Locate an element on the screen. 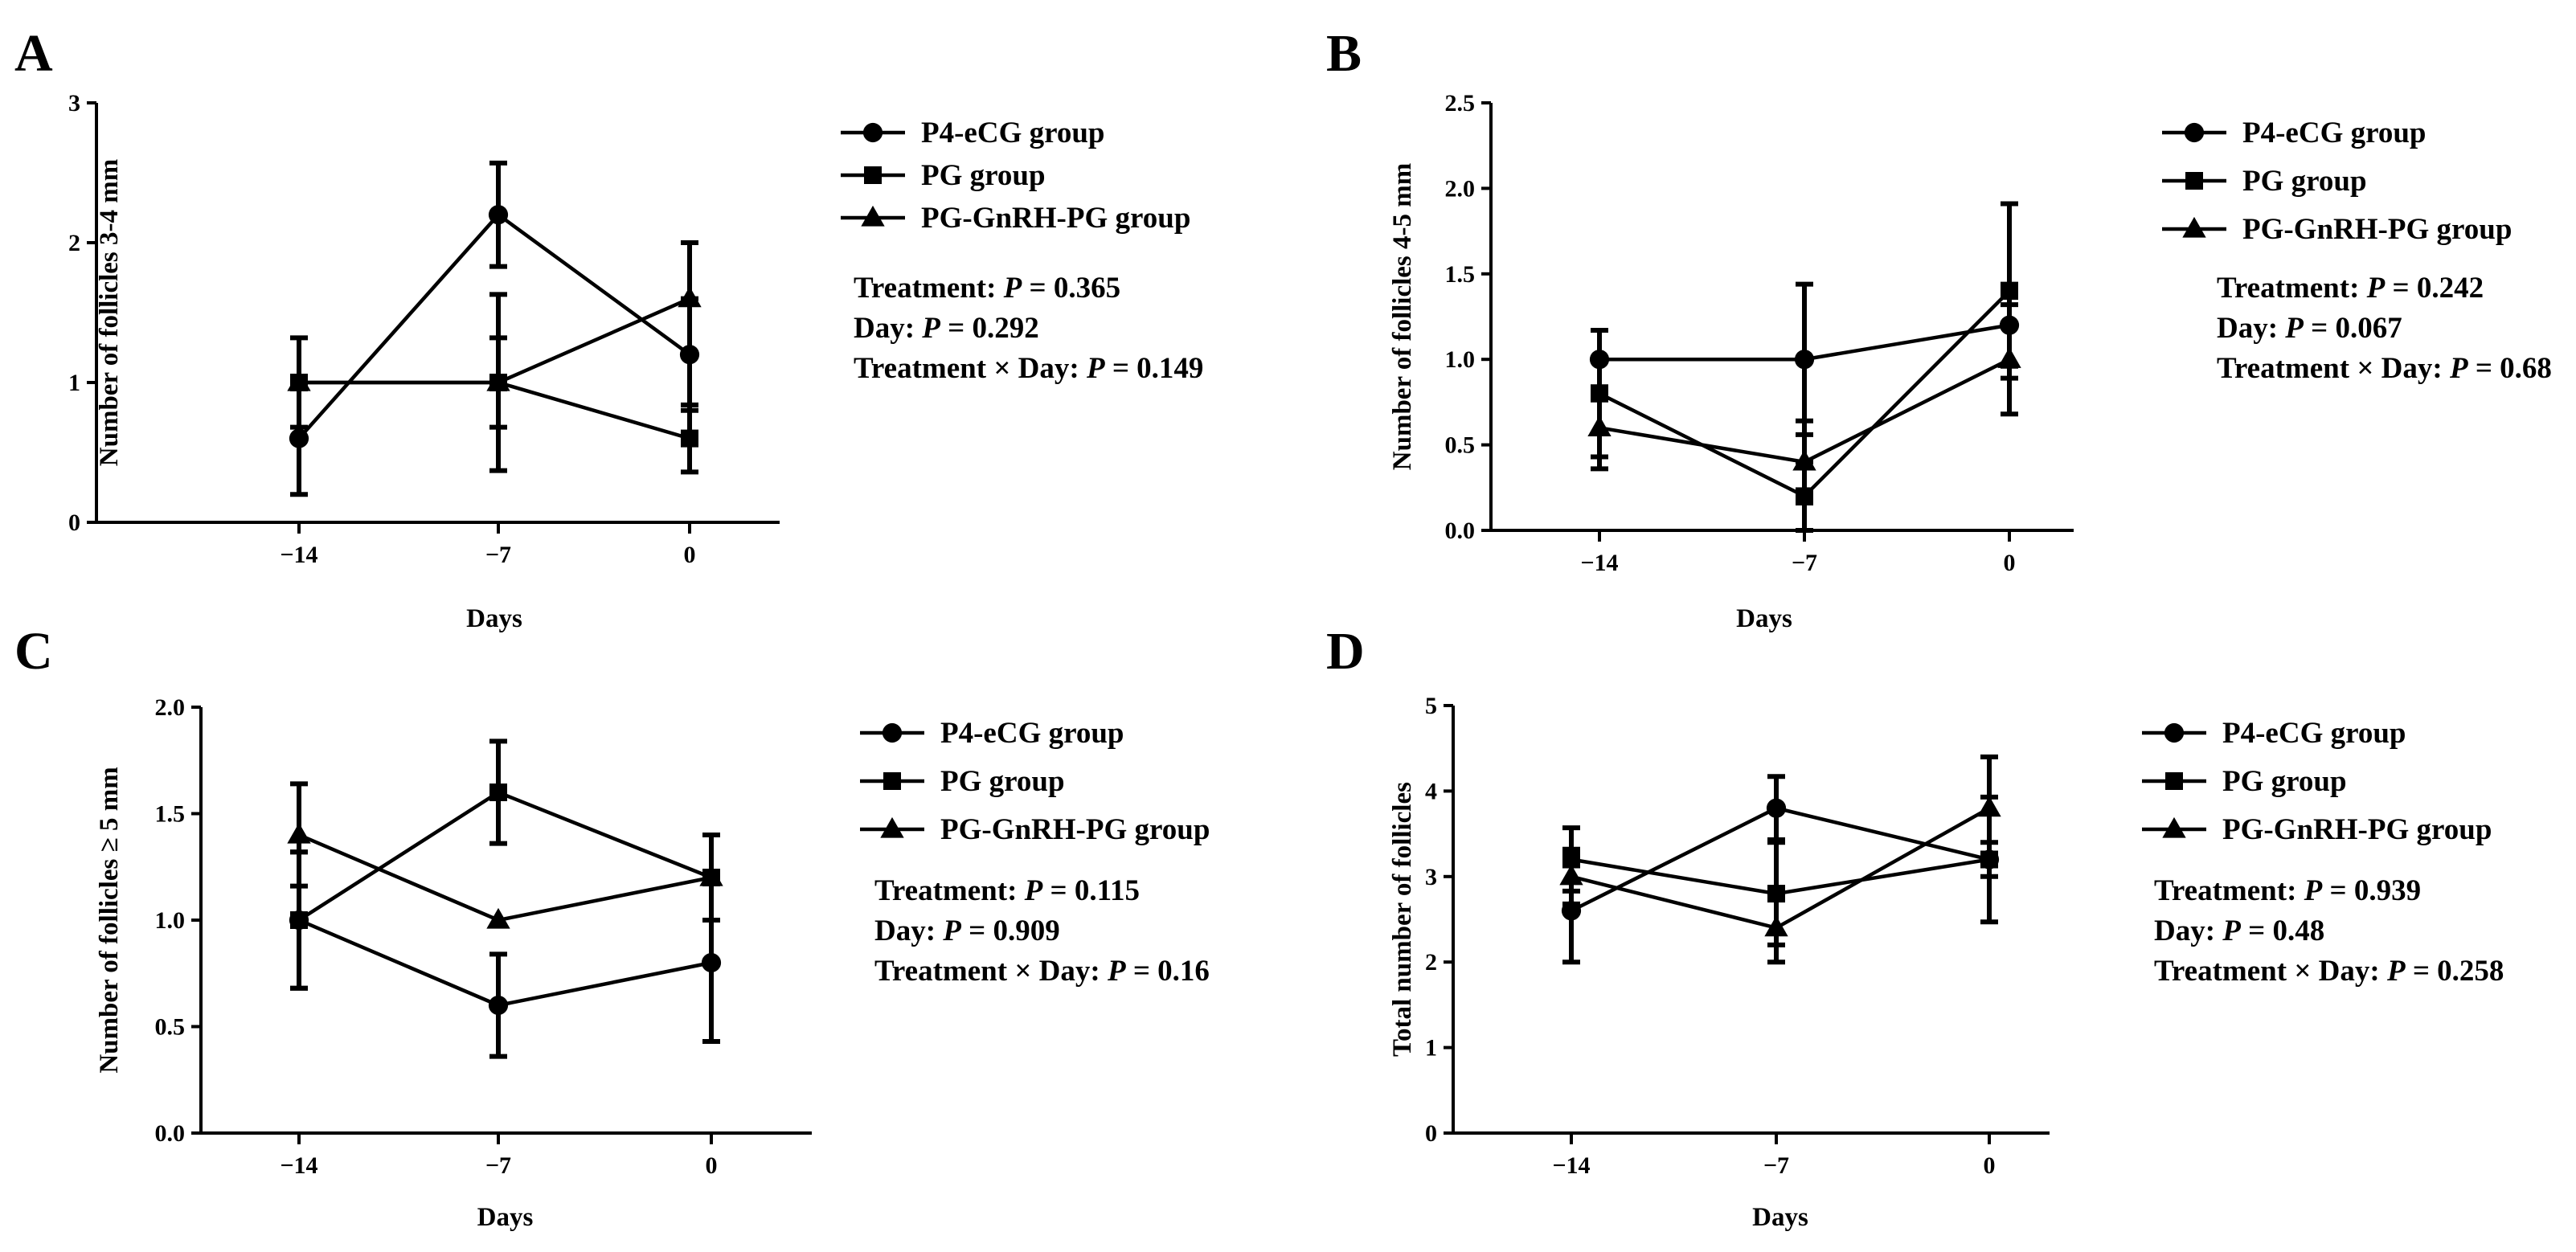 This screenshot has height=1252, width=2576. y-tick-label: 4 is located at coordinates (1431, 791).